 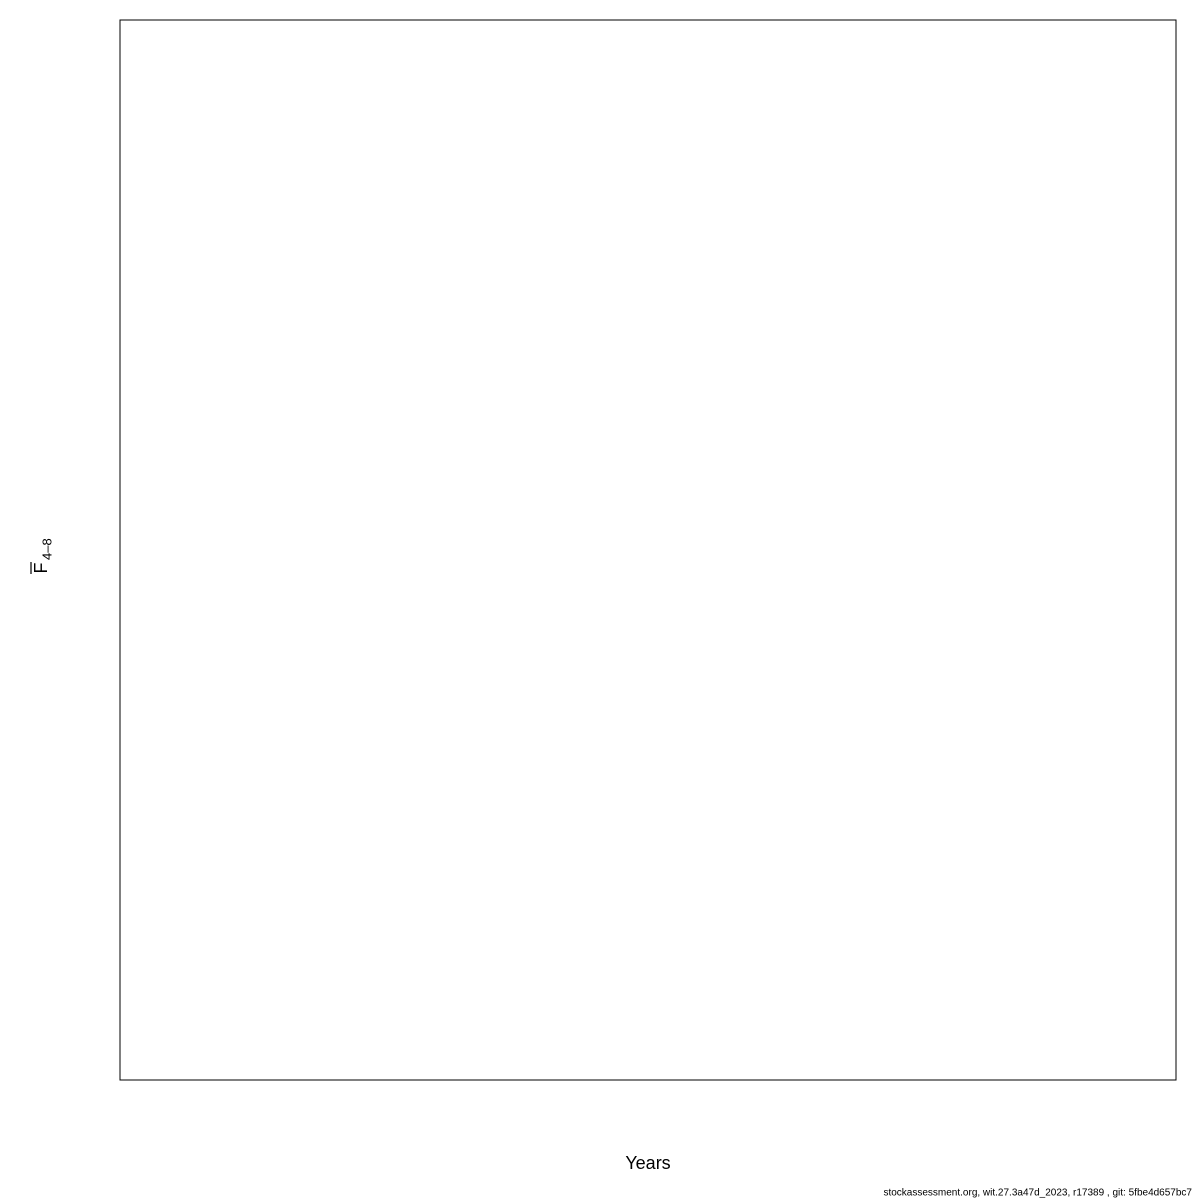 I want to click on y-axis-label-main: F, so click(x=41, y=568).